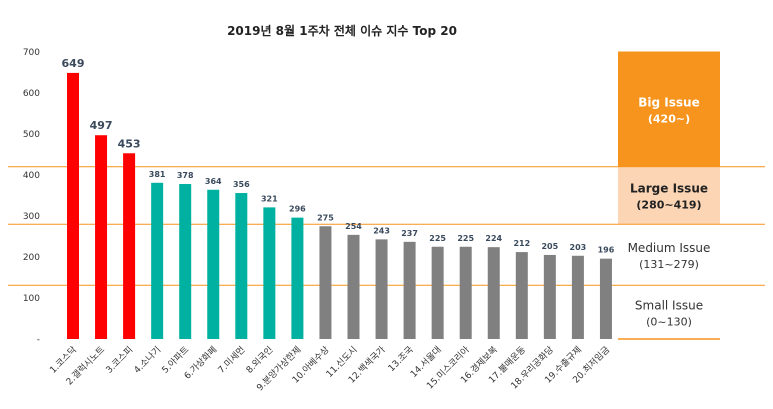  I want to click on data-label-19: 203, so click(578, 247).